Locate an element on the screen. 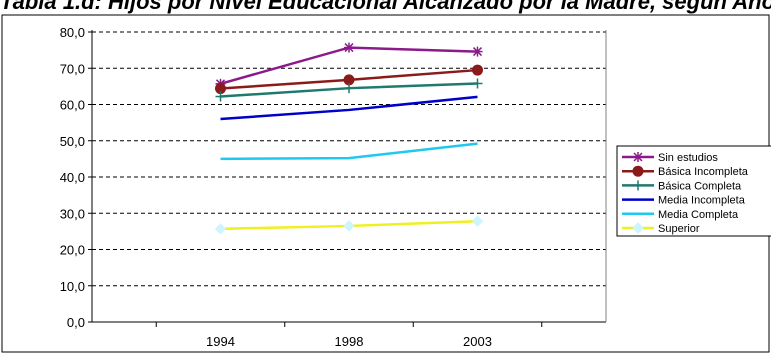 This screenshot has width=771, height=354. y-axis-ticks: 0,0 10,0 20,0 30,0 40,0 50,0 60,0 70,0 80,0 is located at coordinates (76, 177).